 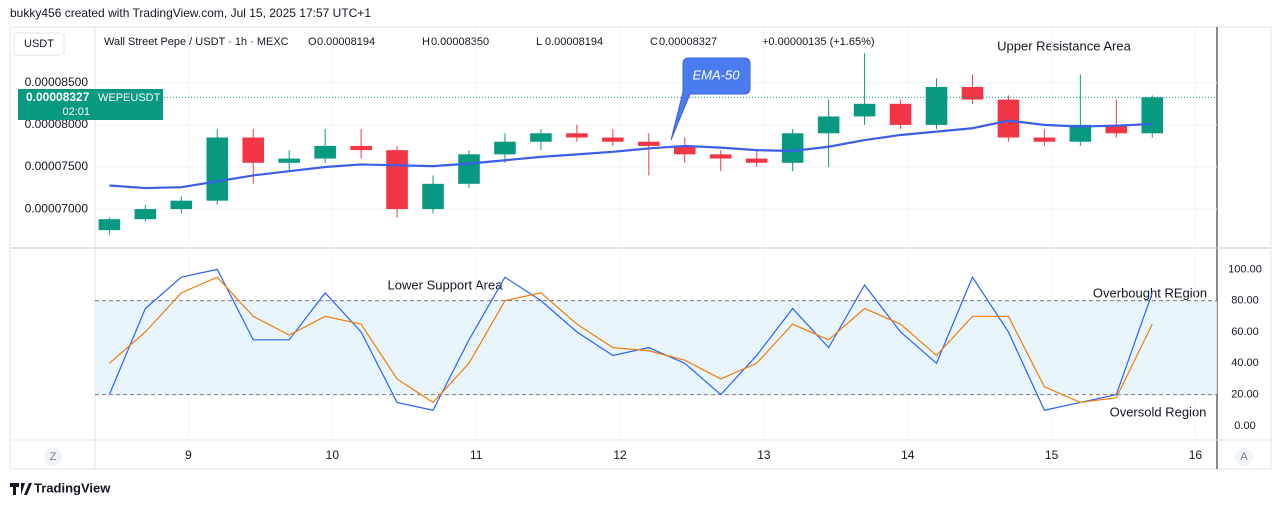 What do you see at coordinates (76, 112) in the screenshot?
I see `countdown: 02:01` at bounding box center [76, 112].